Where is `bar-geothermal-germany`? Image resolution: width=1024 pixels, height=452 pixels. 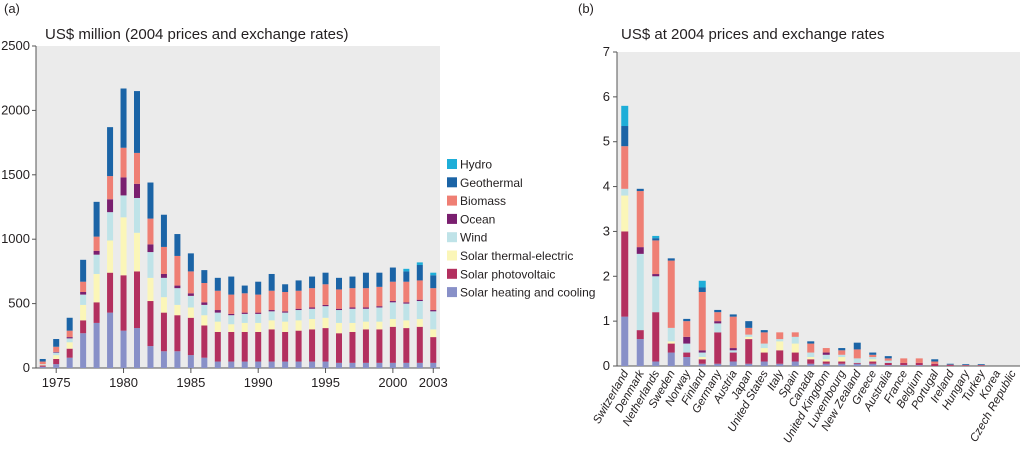 bar-geothermal-germany is located at coordinates (718, 311).